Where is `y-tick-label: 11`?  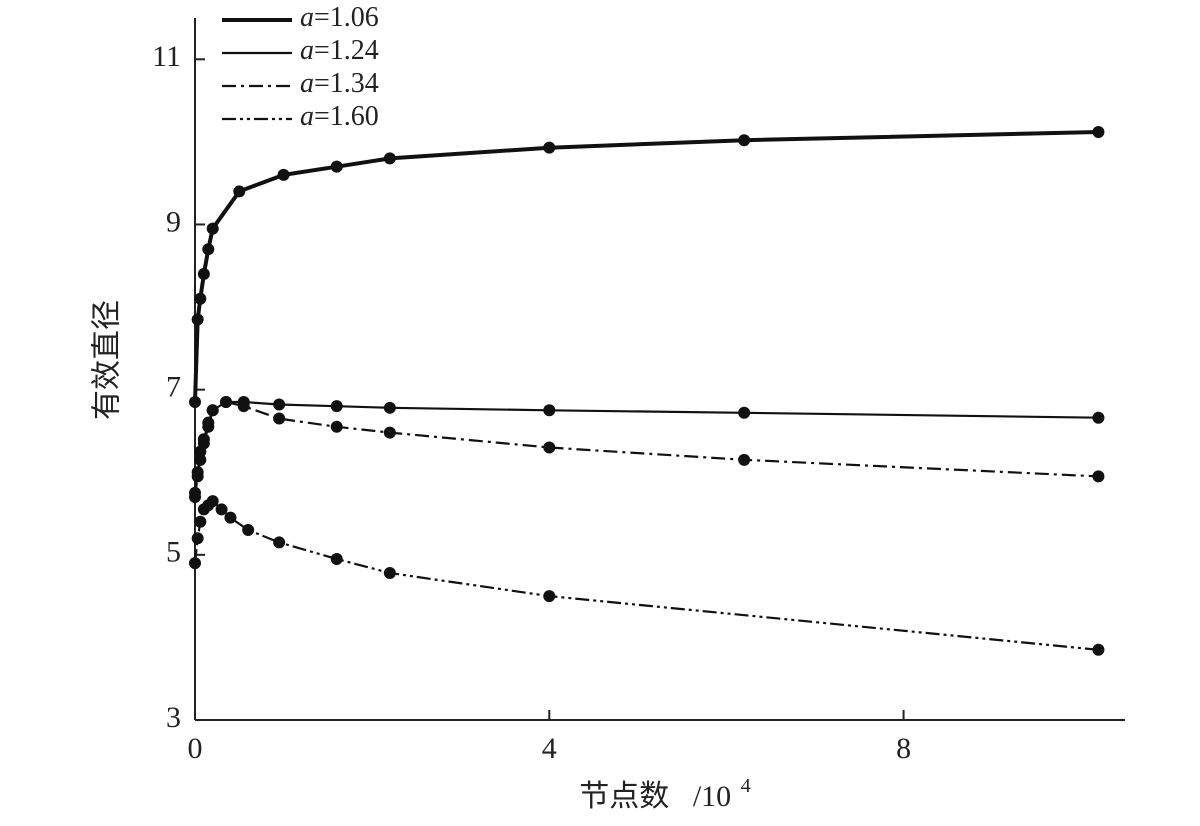
y-tick-label: 11 is located at coordinates (166, 56).